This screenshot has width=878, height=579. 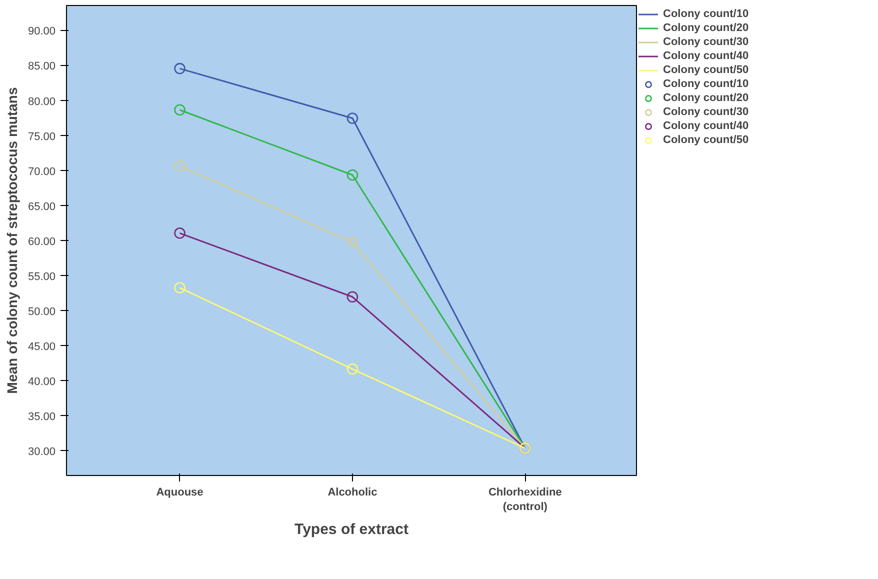 What do you see at coordinates (42, 382) in the screenshot?
I see `y-tick-label: 40.00` at bounding box center [42, 382].